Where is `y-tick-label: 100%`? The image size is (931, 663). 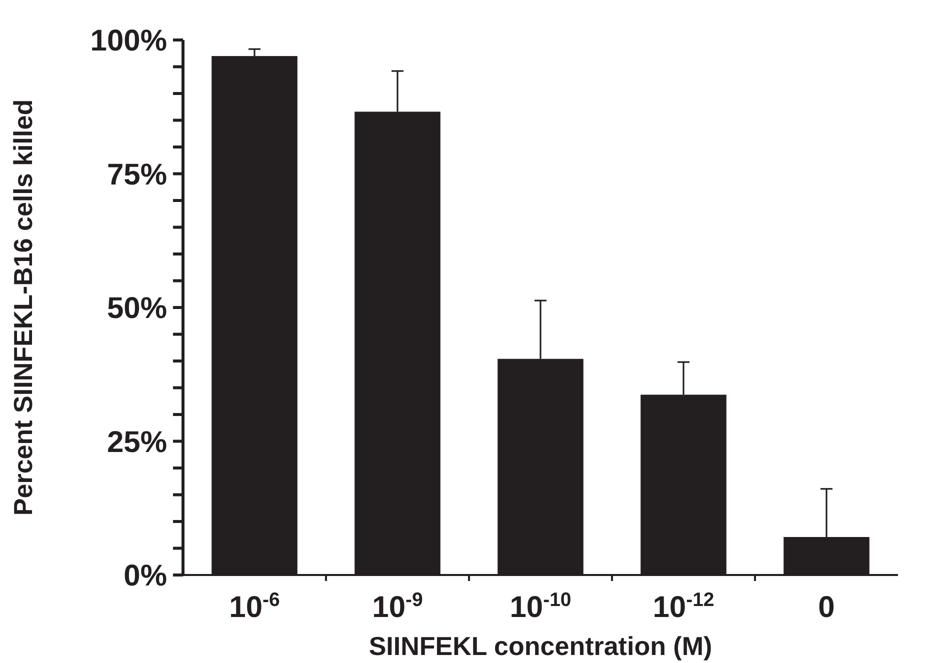 y-tick-label: 100% is located at coordinates (128, 41).